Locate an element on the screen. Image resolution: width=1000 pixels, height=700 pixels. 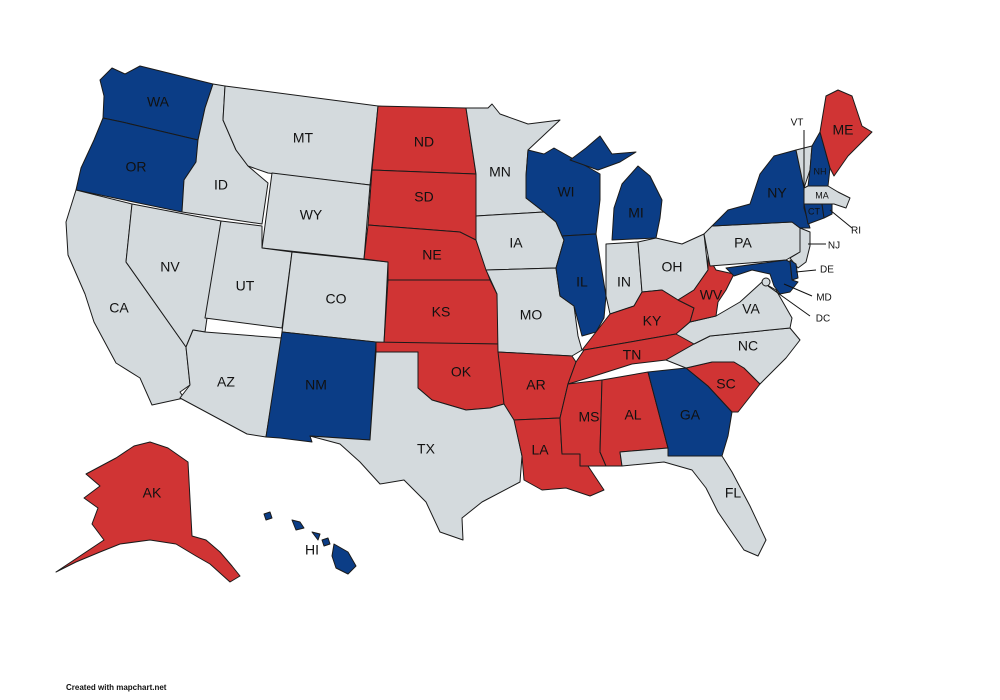
label-FL: FL is located at coordinates (733, 493).